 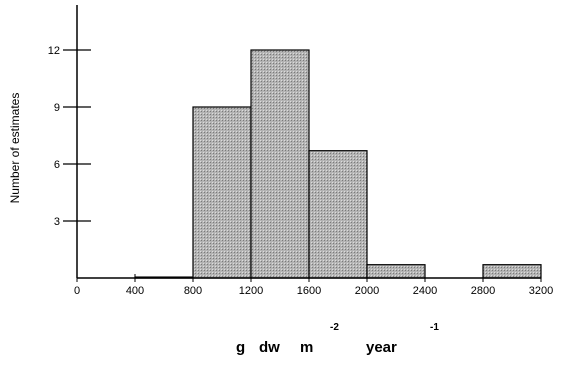 What do you see at coordinates (306, 347) in the screenshot?
I see `unit-m: m` at bounding box center [306, 347].